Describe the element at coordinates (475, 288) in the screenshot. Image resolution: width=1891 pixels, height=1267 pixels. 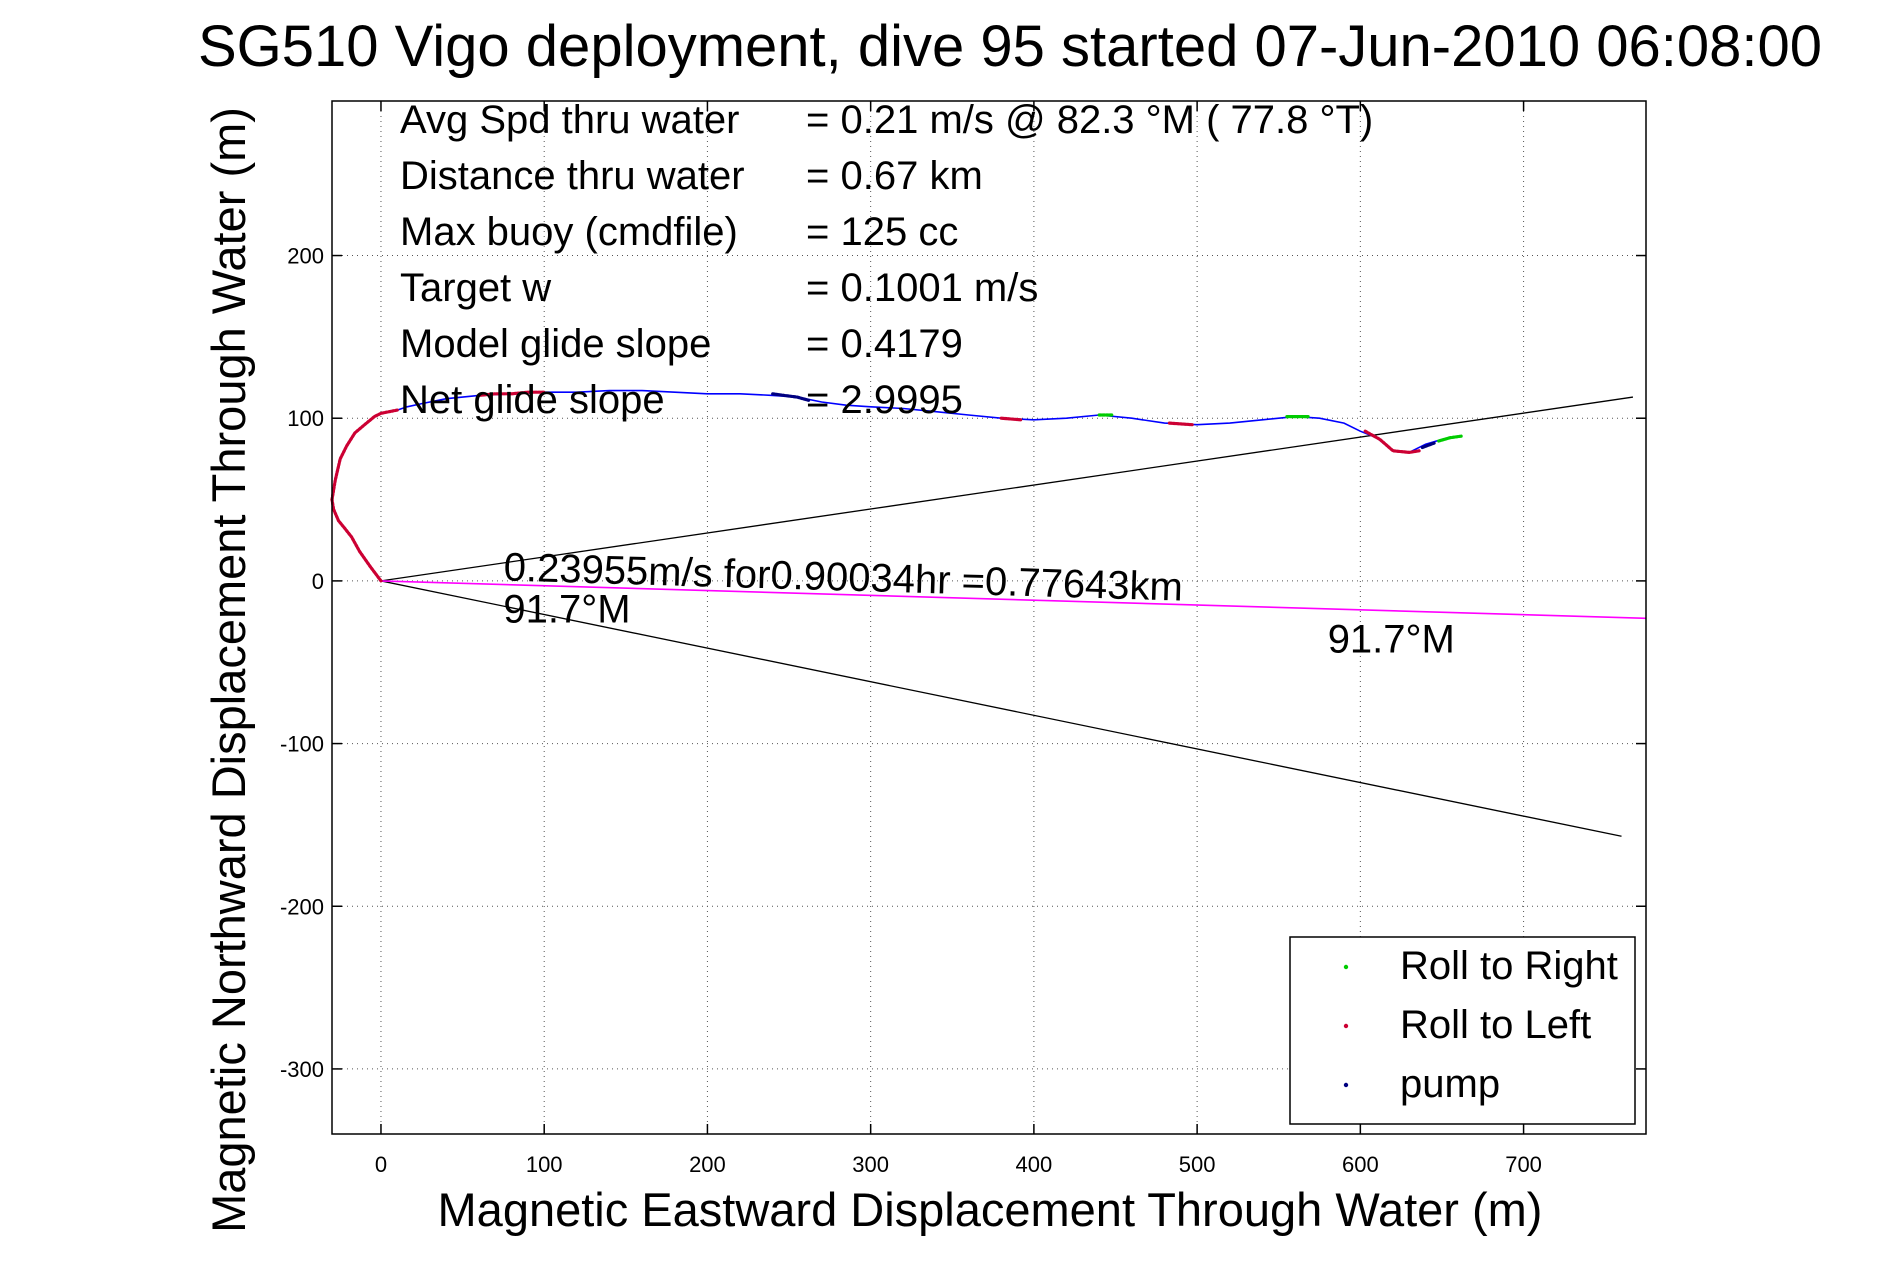
I see `info-label: Target w` at that location.